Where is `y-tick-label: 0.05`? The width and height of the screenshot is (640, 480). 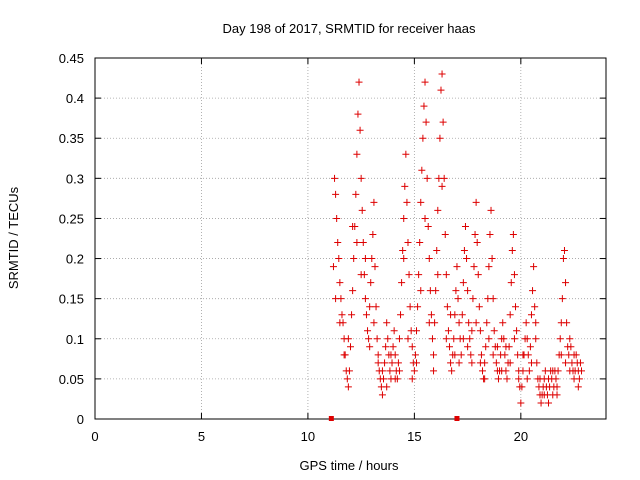
y-tick-label: 0.05 is located at coordinates (71, 379).